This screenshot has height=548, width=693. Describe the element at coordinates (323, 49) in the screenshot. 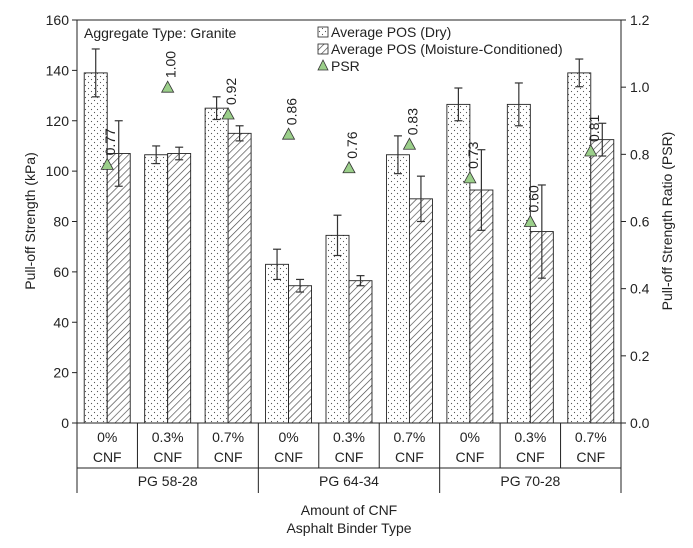

I see `legend-marker-moisture` at that location.